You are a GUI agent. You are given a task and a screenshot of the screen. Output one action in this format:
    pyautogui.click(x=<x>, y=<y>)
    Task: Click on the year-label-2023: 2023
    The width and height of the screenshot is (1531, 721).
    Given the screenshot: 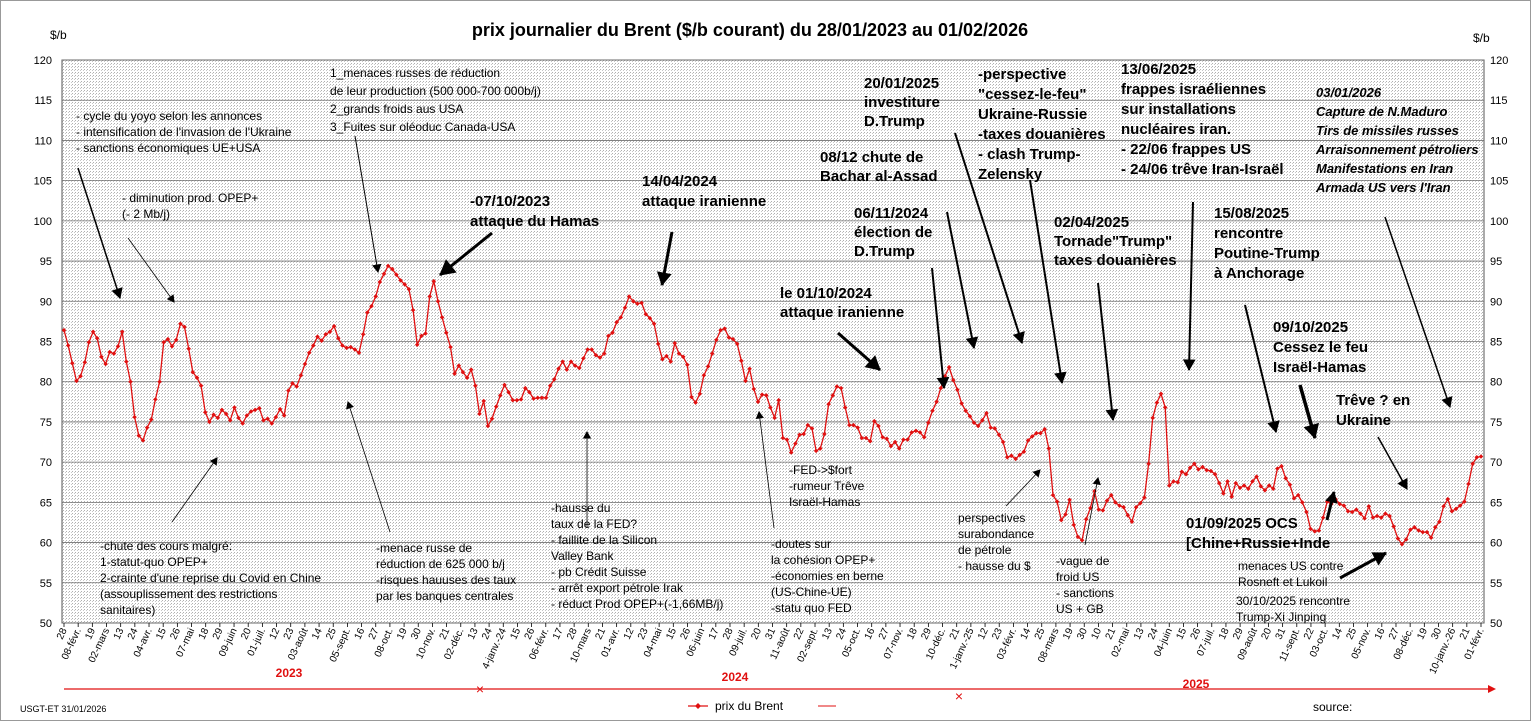 What is the action you would take?
    pyautogui.click(x=289, y=673)
    